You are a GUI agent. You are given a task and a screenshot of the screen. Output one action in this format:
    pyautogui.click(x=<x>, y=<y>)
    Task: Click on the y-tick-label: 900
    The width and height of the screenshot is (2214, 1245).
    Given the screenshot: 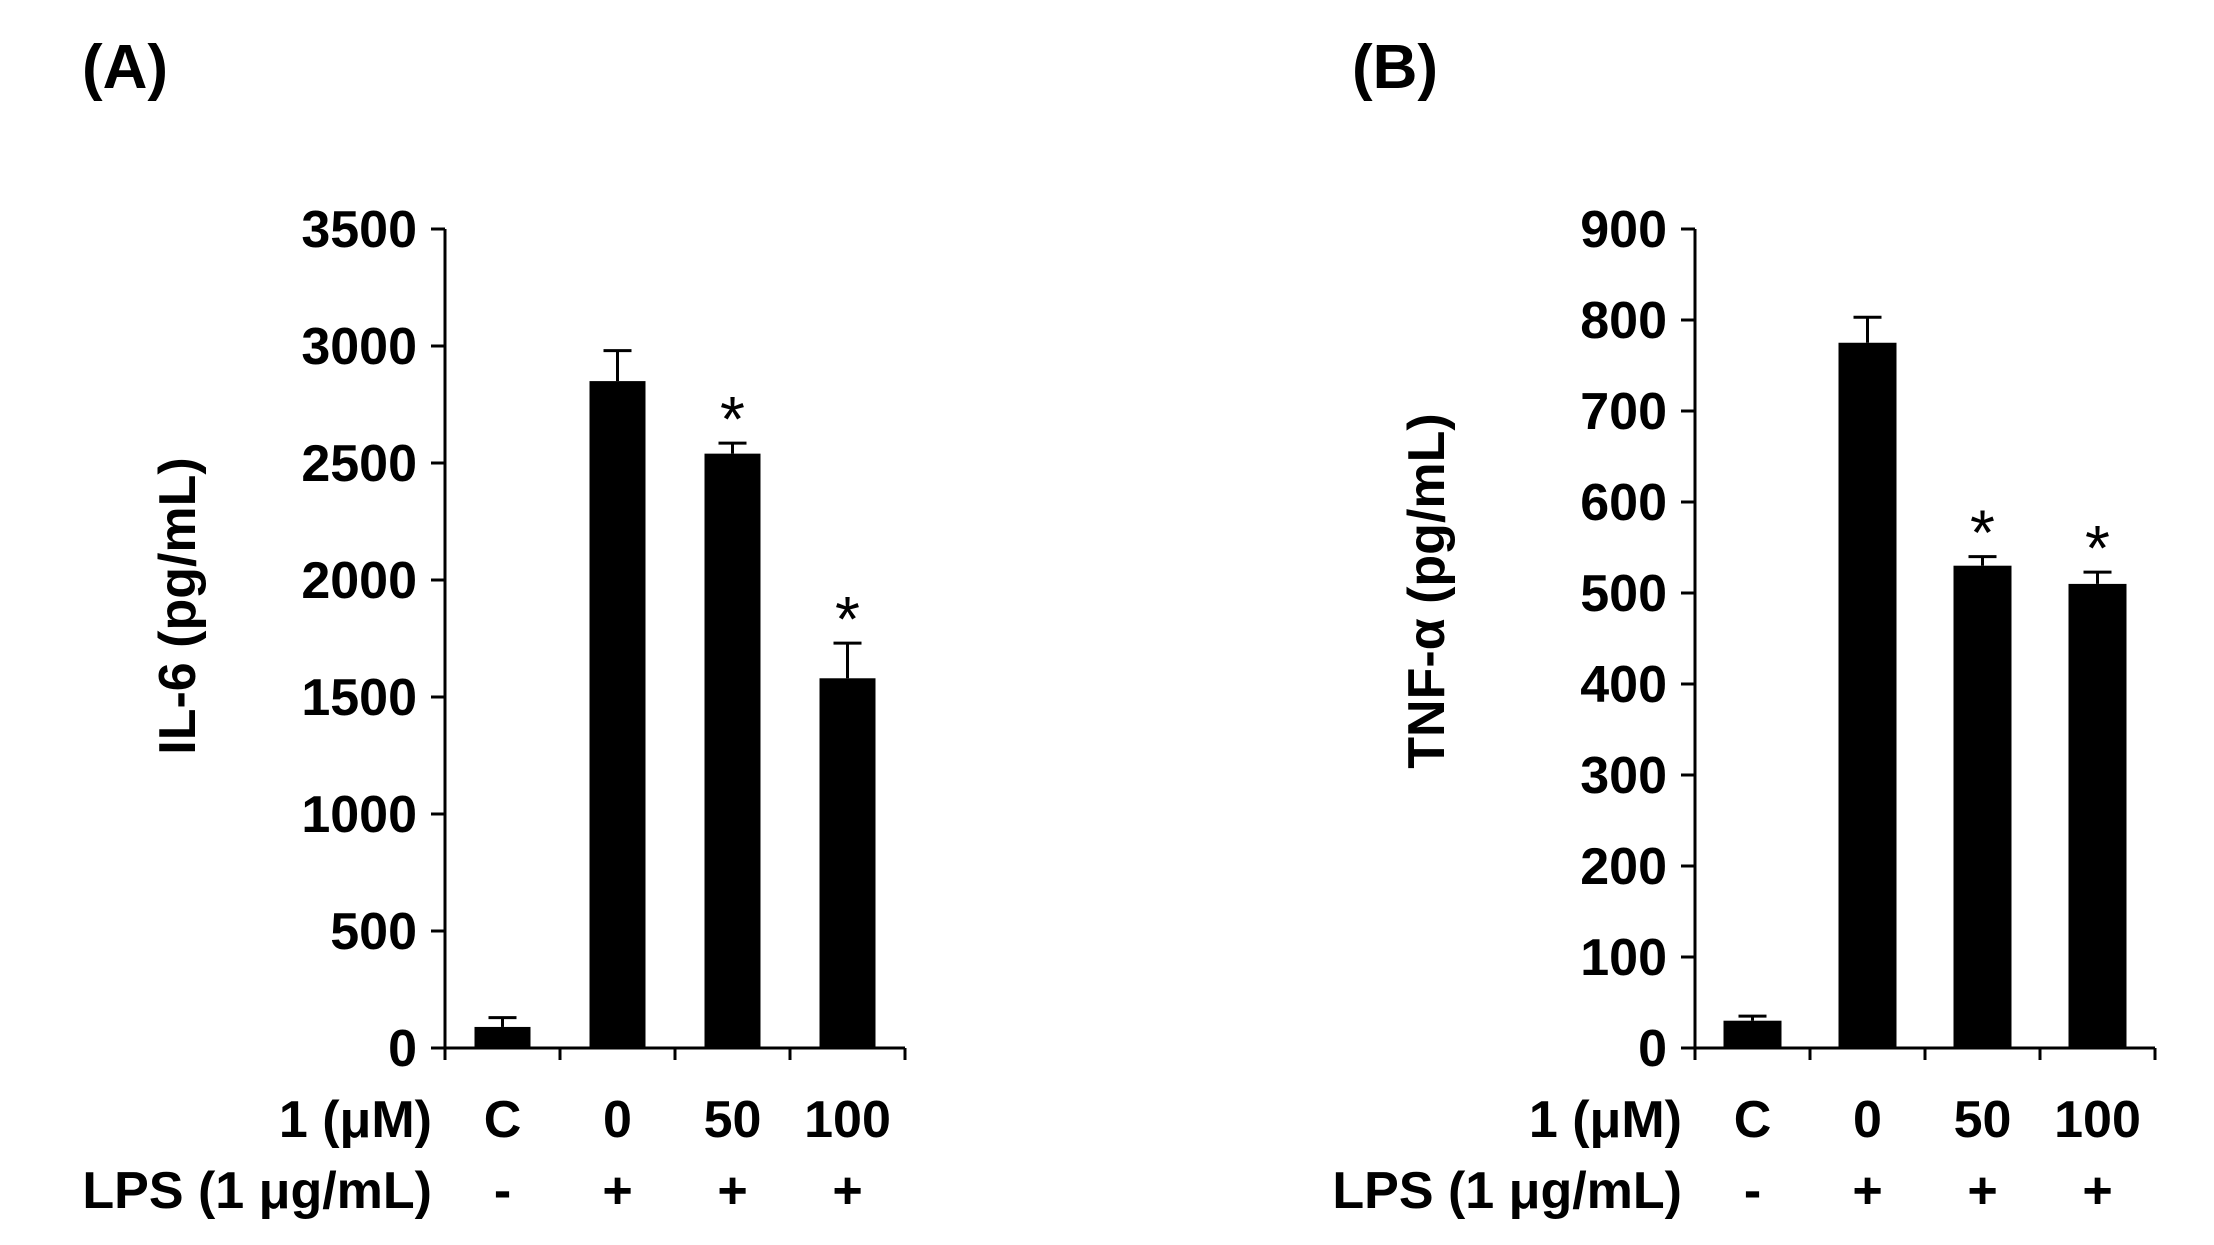 What is the action you would take?
    pyautogui.click(x=1623, y=230)
    